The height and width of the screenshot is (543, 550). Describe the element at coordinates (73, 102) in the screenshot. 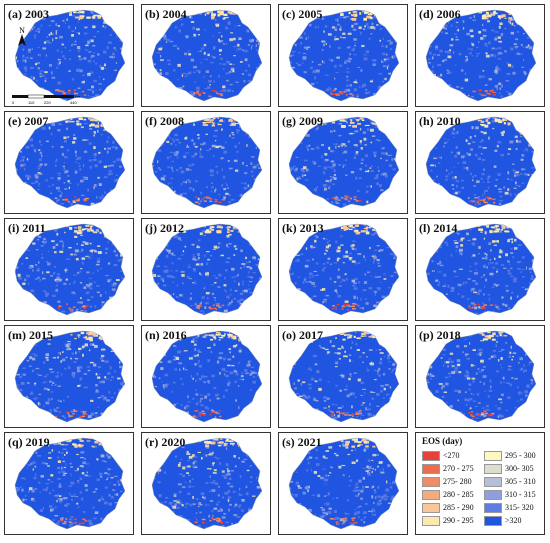

I see `scale-tick-label: 440` at that location.